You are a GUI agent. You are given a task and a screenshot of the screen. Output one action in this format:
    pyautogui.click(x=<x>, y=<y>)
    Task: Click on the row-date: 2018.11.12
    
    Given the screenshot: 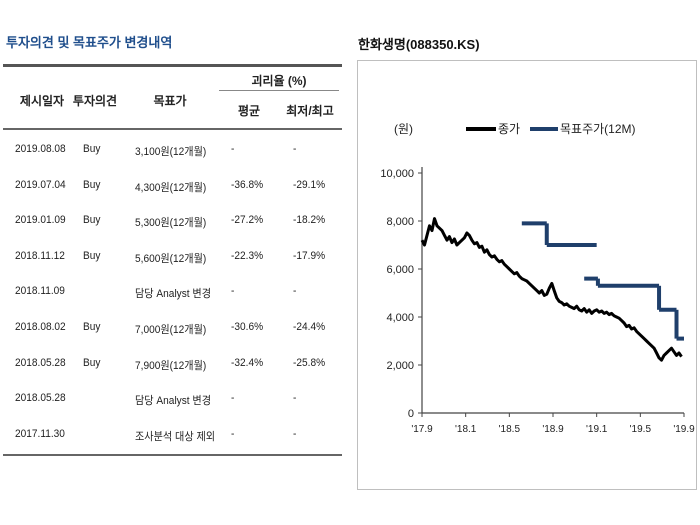 What is the action you would take?
    pyautogui.click(x=40, y=255)
    